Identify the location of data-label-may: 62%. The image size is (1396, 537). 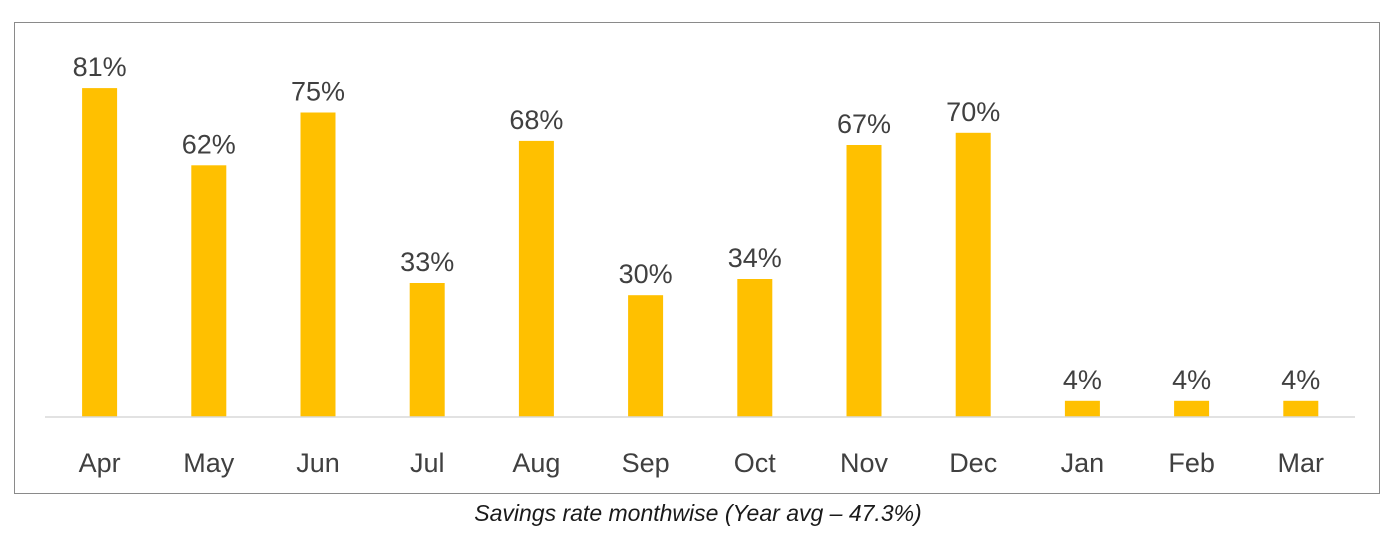
(209, 144).